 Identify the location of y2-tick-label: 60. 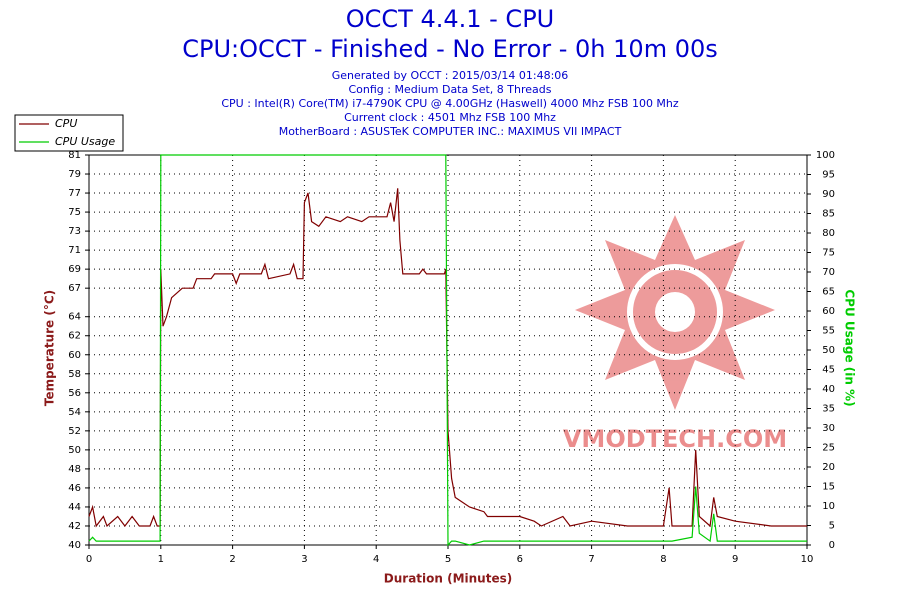
(828, 311).